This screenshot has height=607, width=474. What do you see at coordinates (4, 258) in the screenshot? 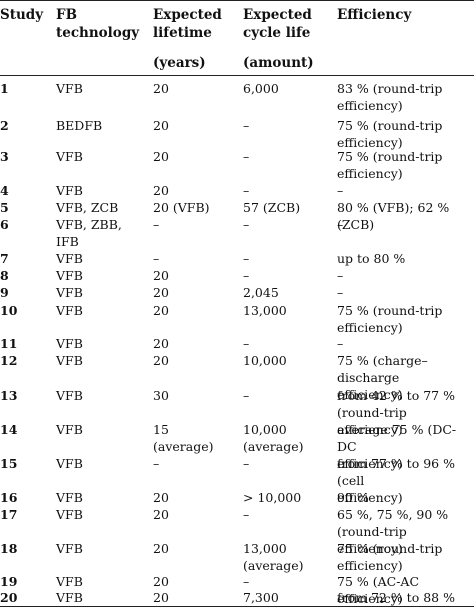
I see `cell-study: 7` at bounding box center [4, 258].